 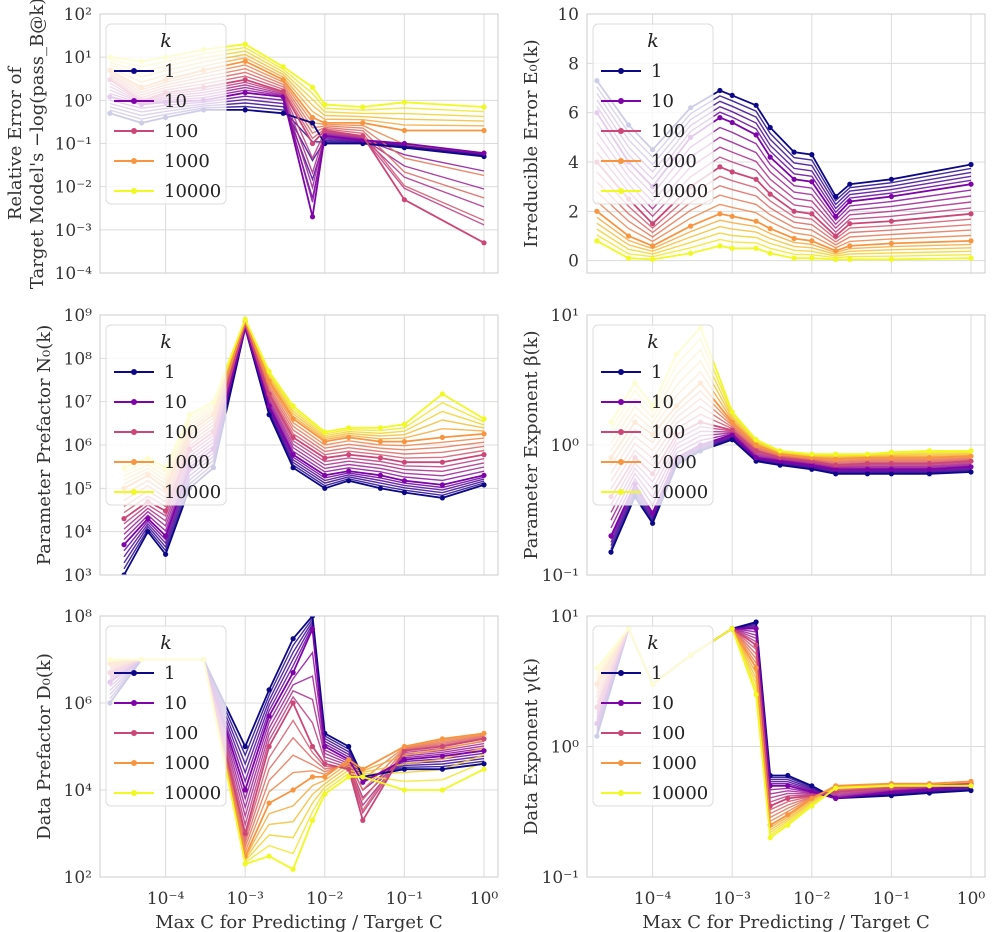 I want to click on y-tick-label: 10², so click(x=78, y=878).